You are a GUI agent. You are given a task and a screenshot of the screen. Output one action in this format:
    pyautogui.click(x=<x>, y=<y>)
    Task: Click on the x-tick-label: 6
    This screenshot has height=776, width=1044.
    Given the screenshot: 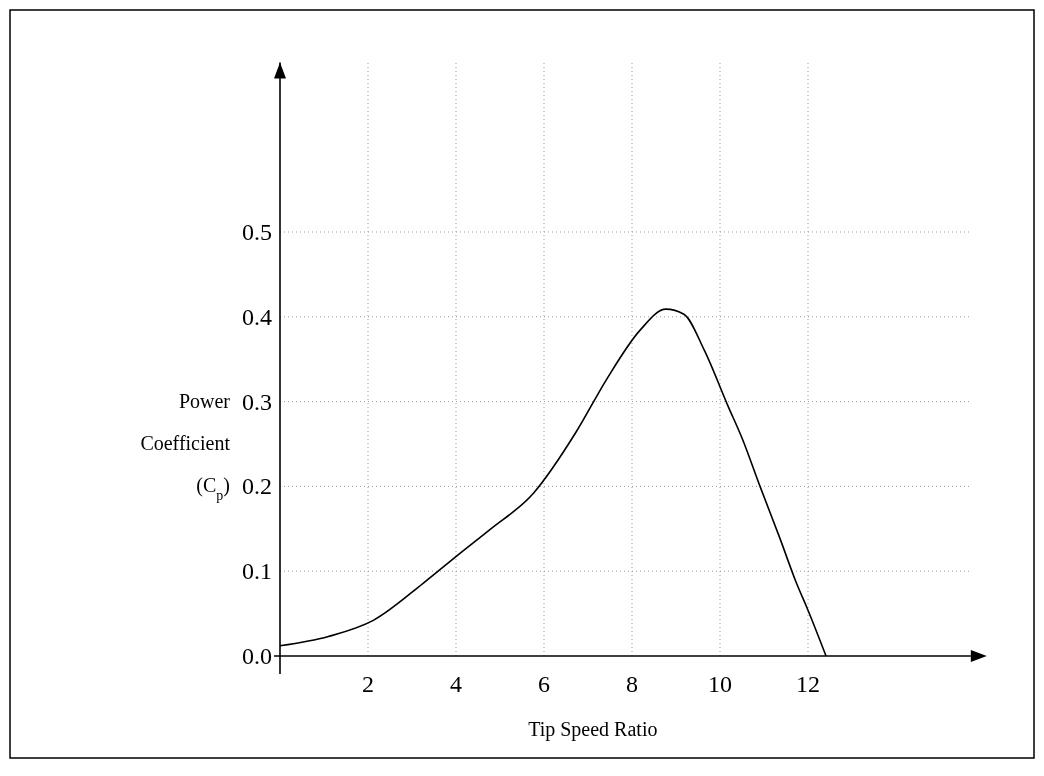 What is the action you would take?
    pyautogui.click(x=544, y=684)
    